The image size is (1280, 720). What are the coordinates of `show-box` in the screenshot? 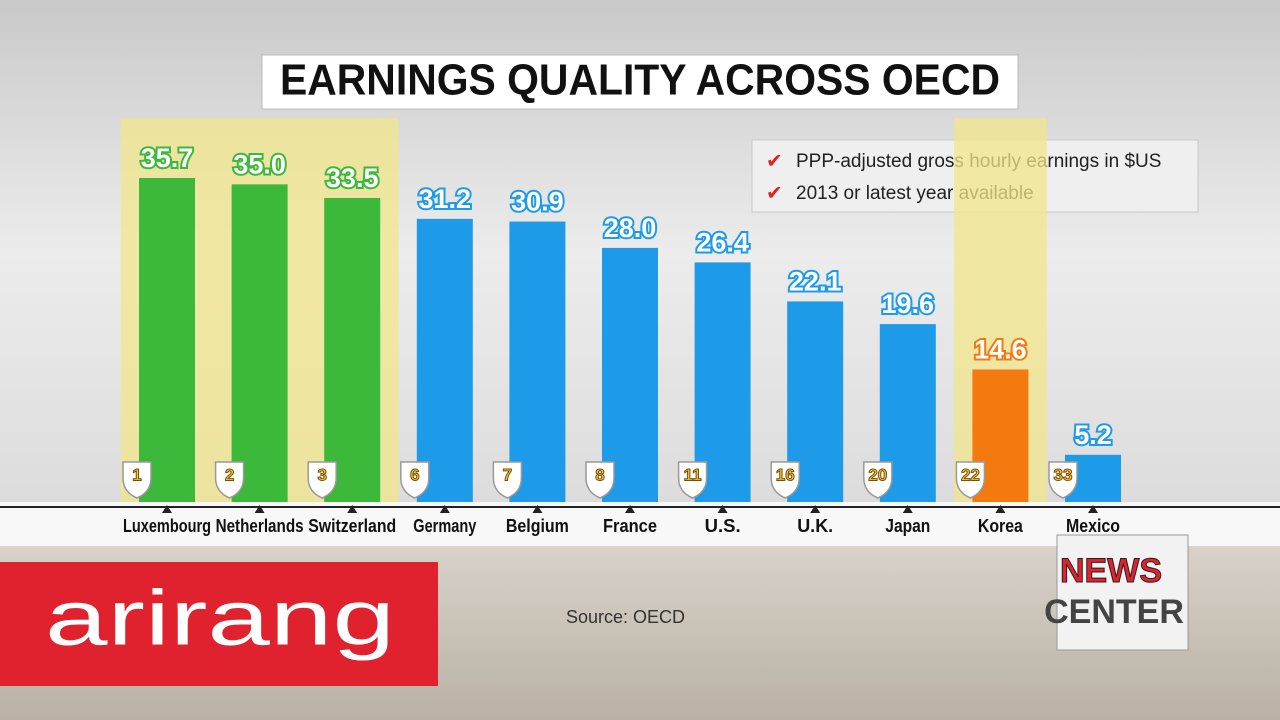 It's located at (1122, 592).